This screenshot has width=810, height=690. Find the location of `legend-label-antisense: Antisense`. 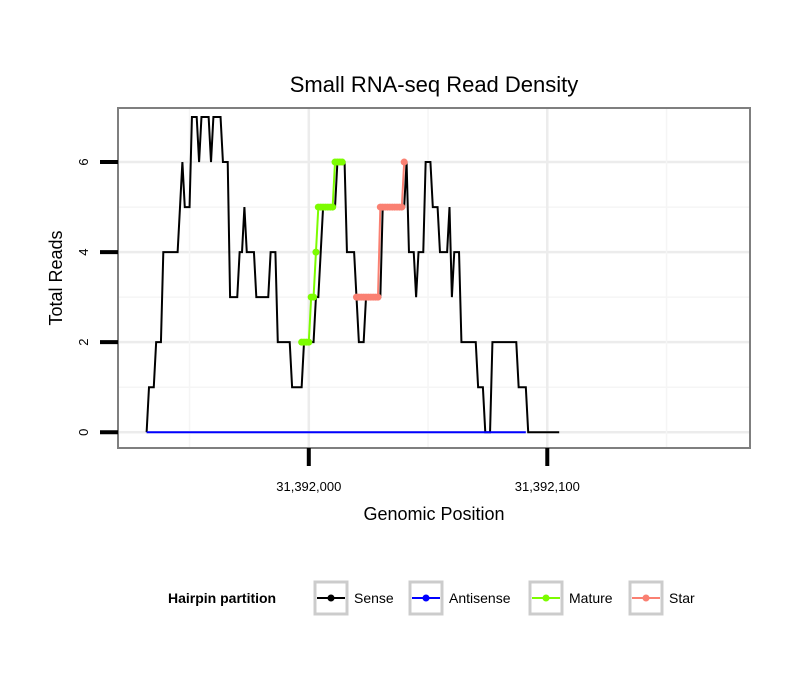

legend-label-antisense: Antisense is located at coordinates (480, 598).